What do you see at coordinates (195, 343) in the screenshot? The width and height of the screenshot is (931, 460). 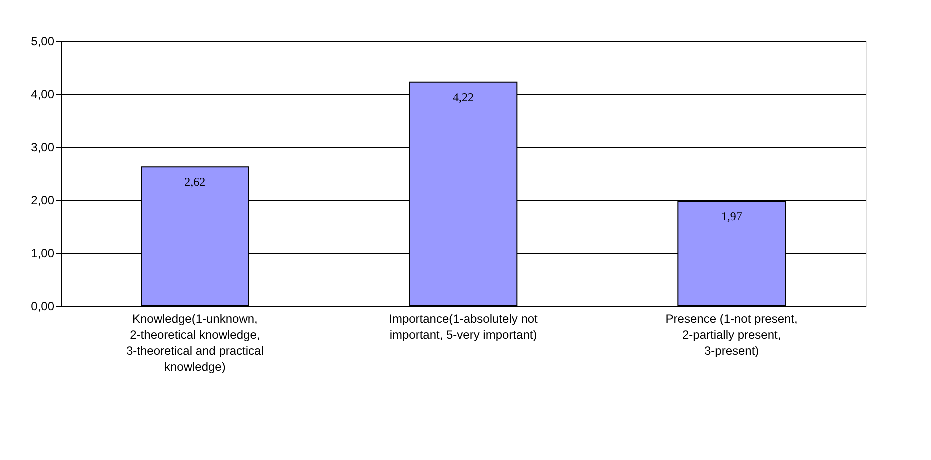 I see `x-tick-label: Knowledge(1-unknown, 2-theoretical knowledge, 3-theoretical and practical knowledge)` at bounding box center [195, 343].